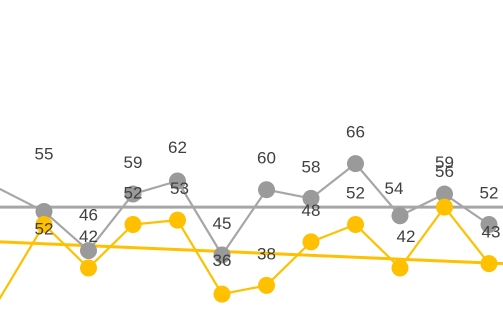 This screenshot has height=335, width=503. I want to click on series-2-label-3: 52, so click(133, 193).